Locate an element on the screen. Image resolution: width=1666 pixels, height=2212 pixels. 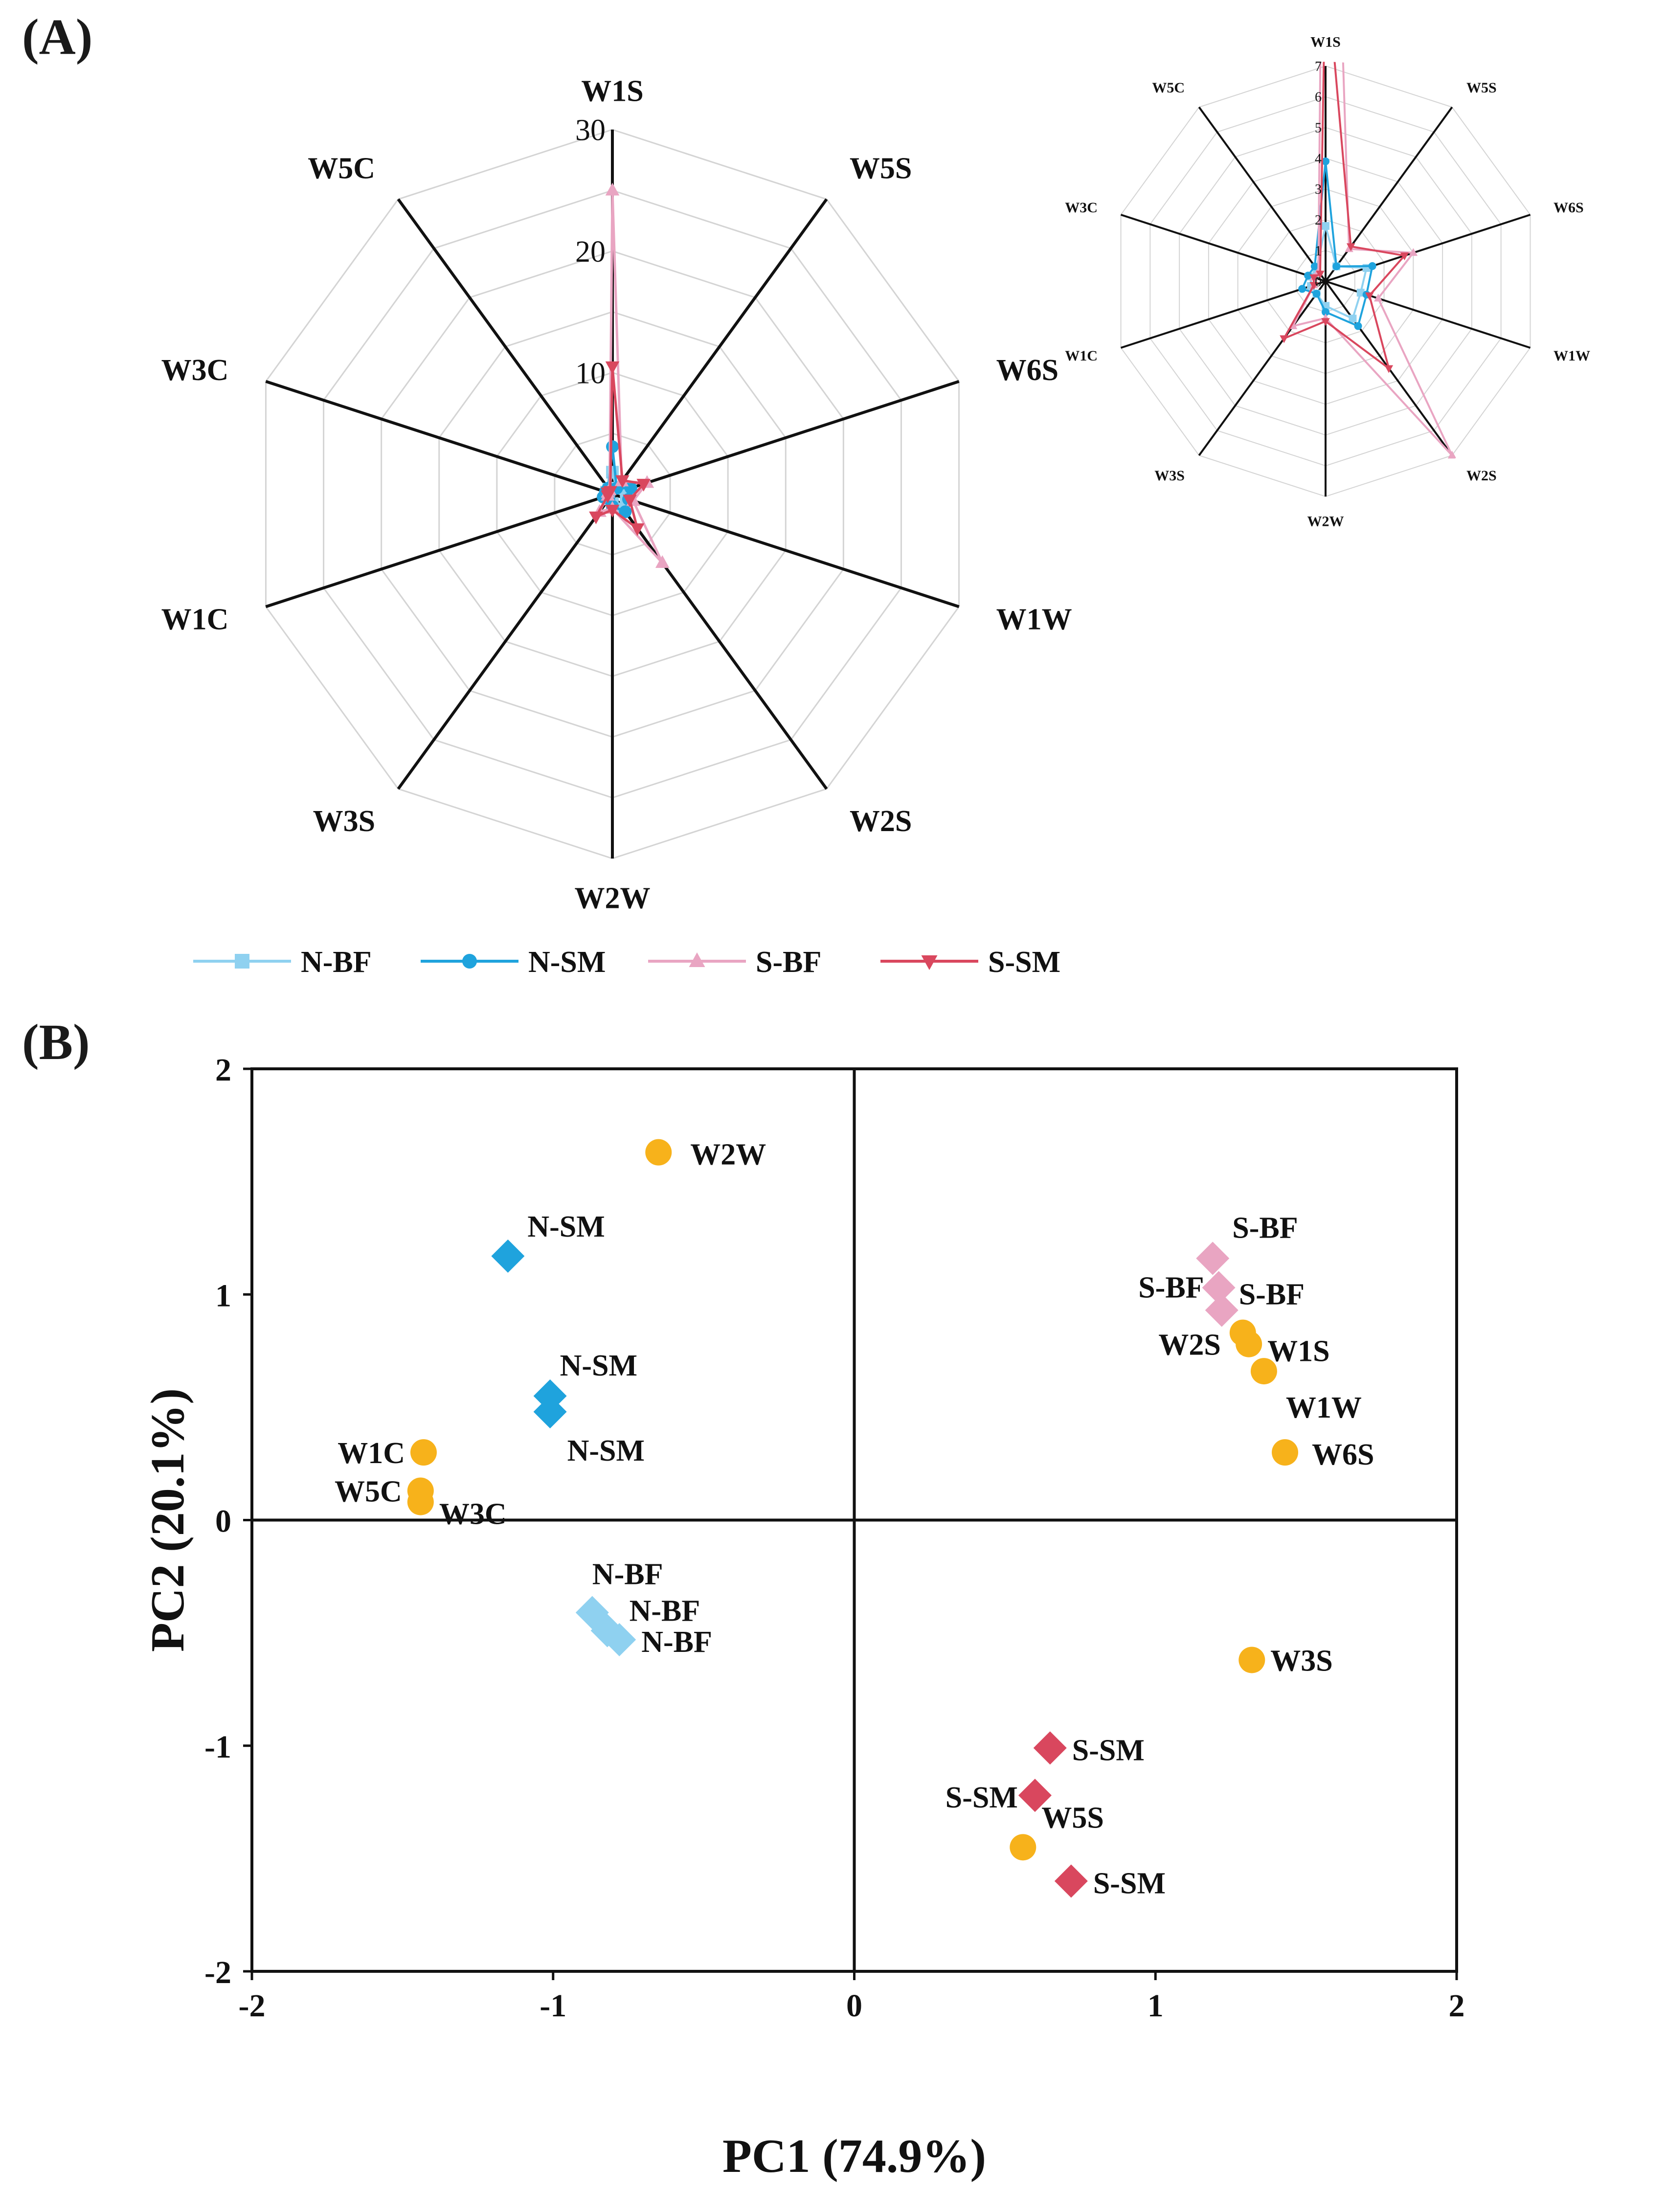
radar-tick-label: 4 is located at coordinates (1318, 158).